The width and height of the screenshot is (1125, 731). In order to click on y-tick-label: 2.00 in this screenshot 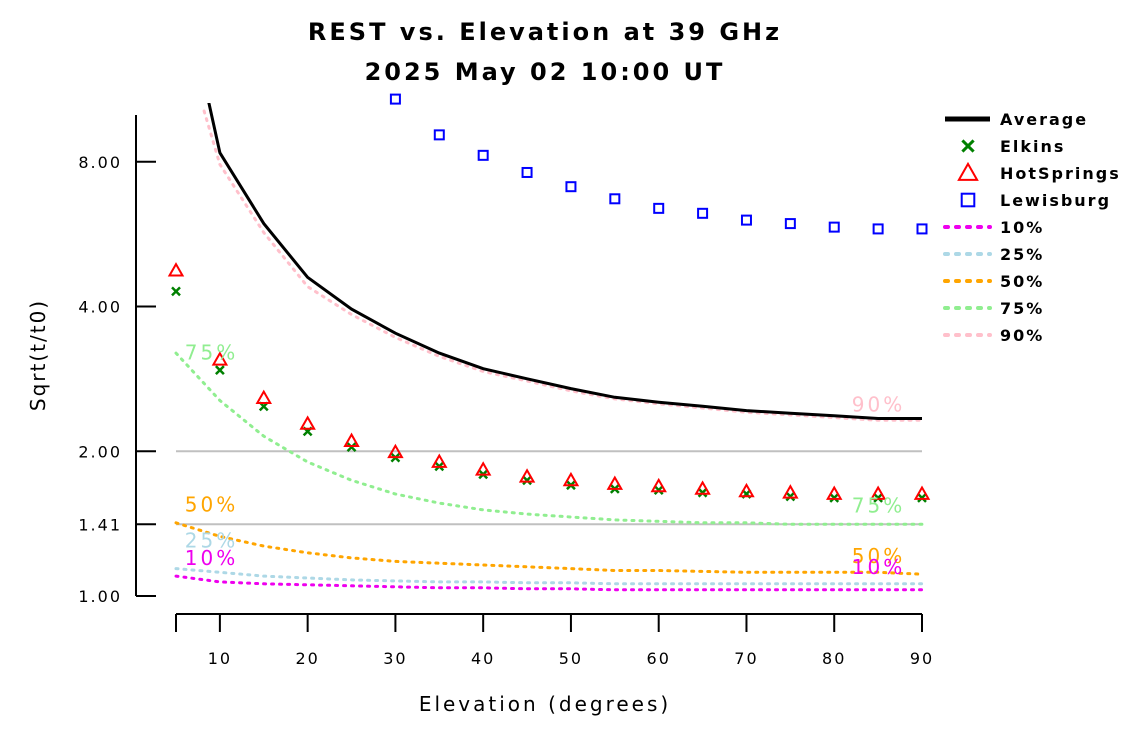, I will do `click(100, 451)`.